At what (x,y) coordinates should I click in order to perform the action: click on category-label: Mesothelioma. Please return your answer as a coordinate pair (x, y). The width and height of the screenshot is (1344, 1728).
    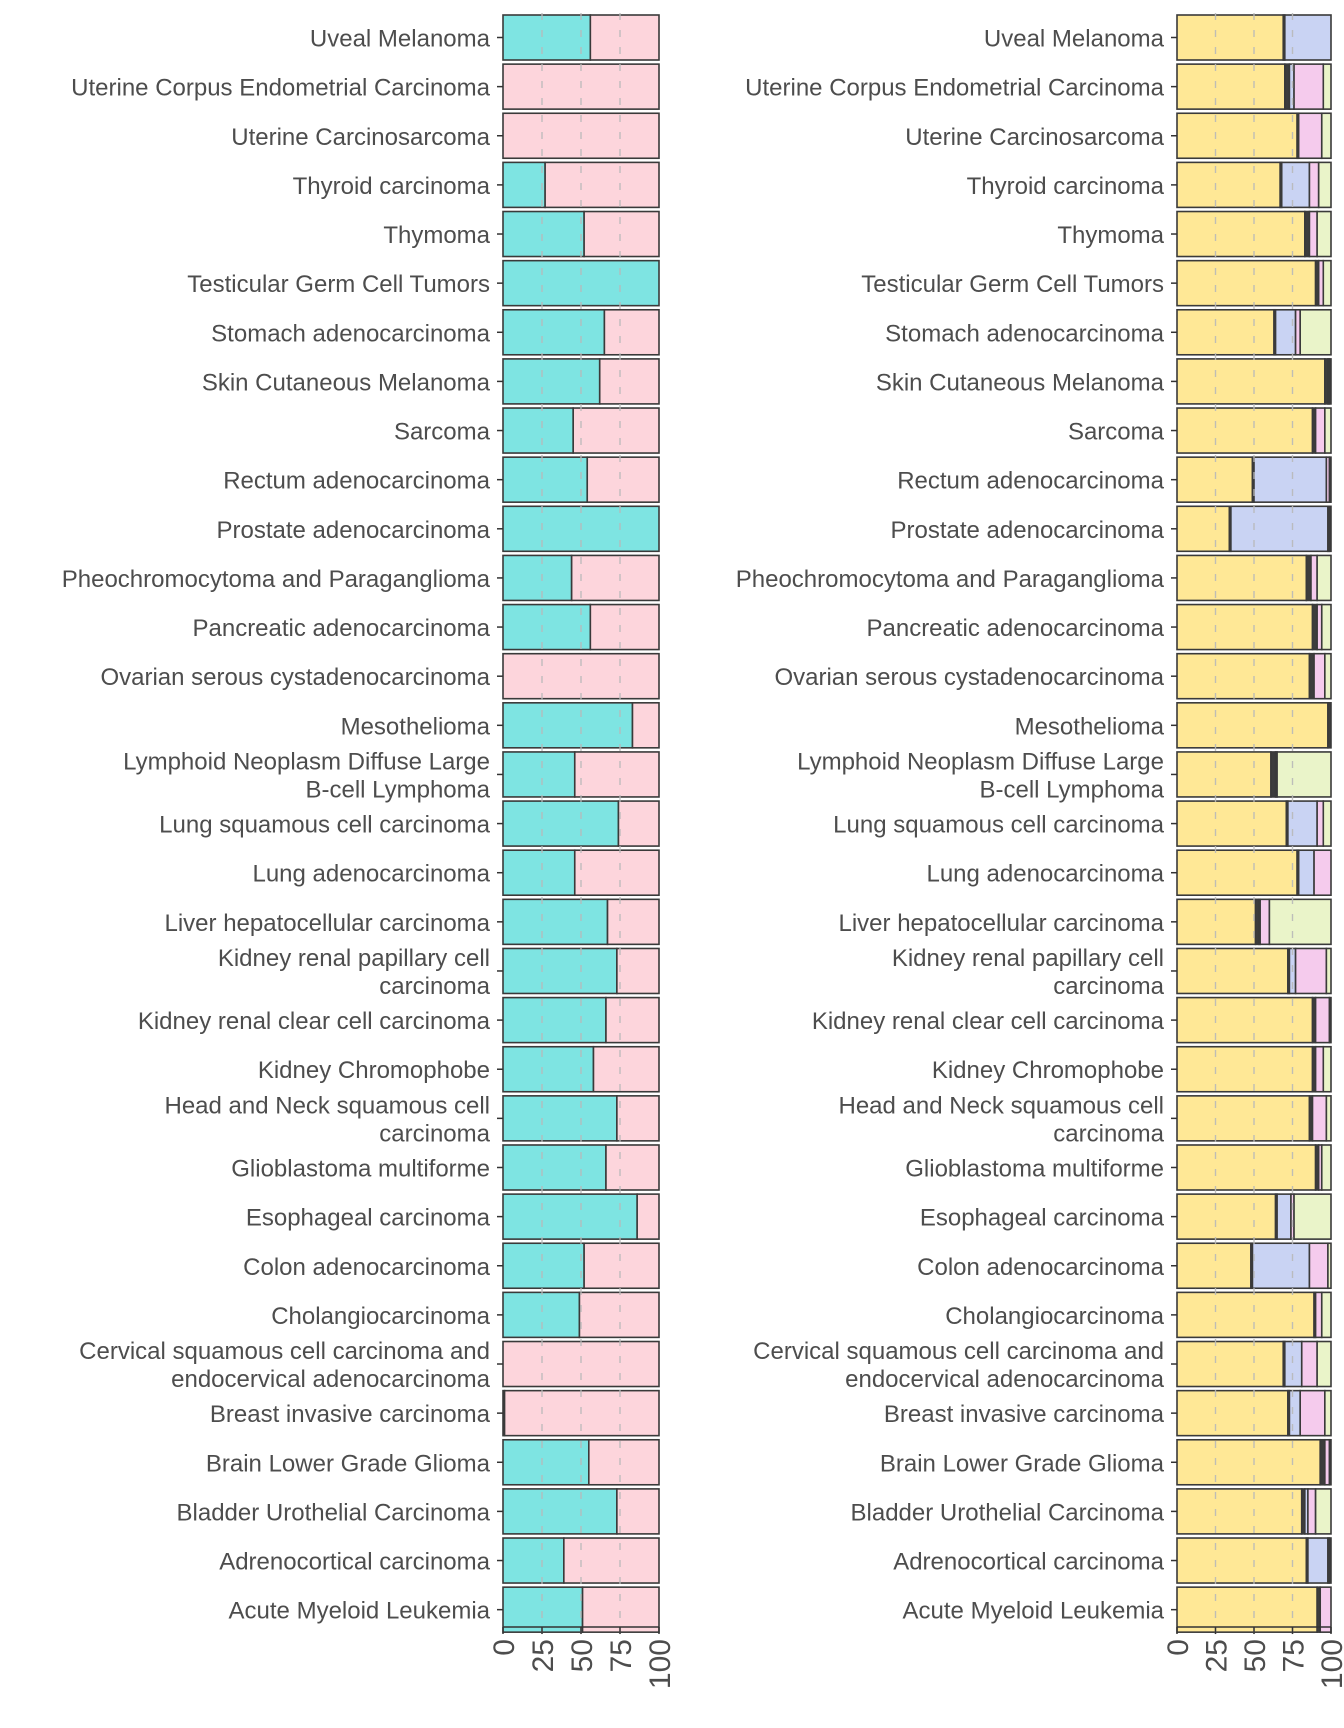
    Looking at the image, I should click on (416, 726).